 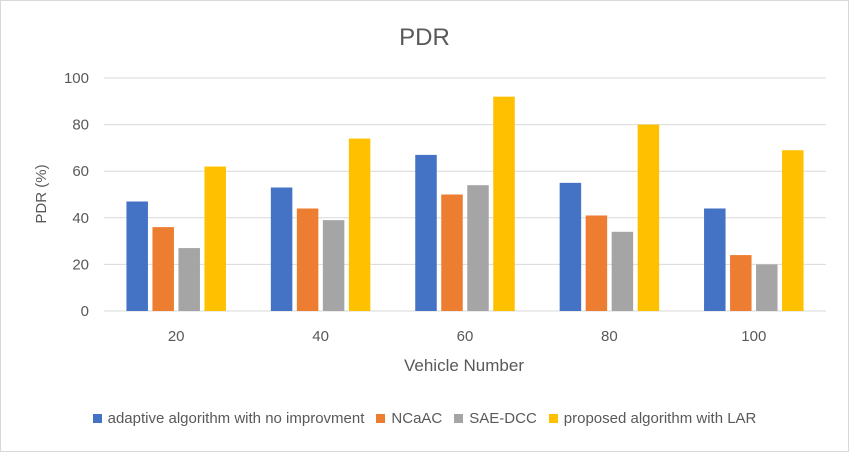 I want to click on y-tick-label: 60, so click(x=80, y=171).